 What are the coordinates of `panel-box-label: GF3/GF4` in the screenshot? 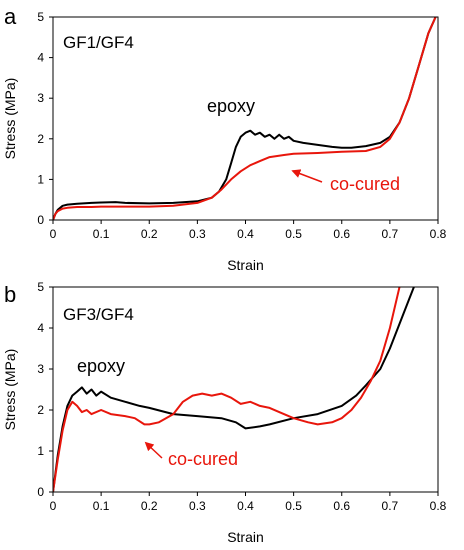 It's located at (98, 314).